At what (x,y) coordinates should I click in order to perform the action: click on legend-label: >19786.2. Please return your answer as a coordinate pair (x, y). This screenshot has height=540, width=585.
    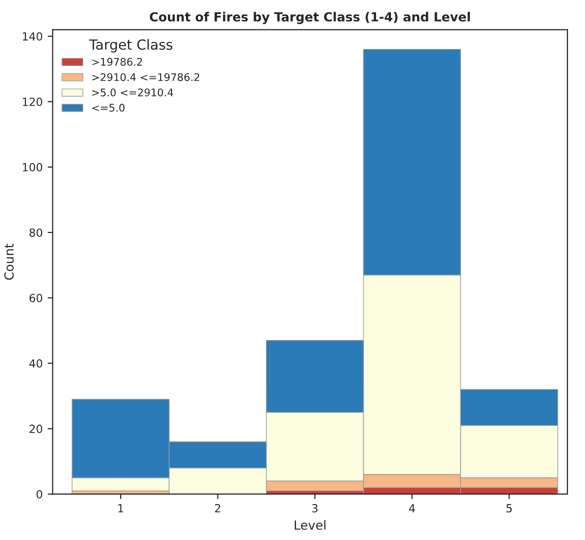
    Looking at the image, I should click on (117, 62).